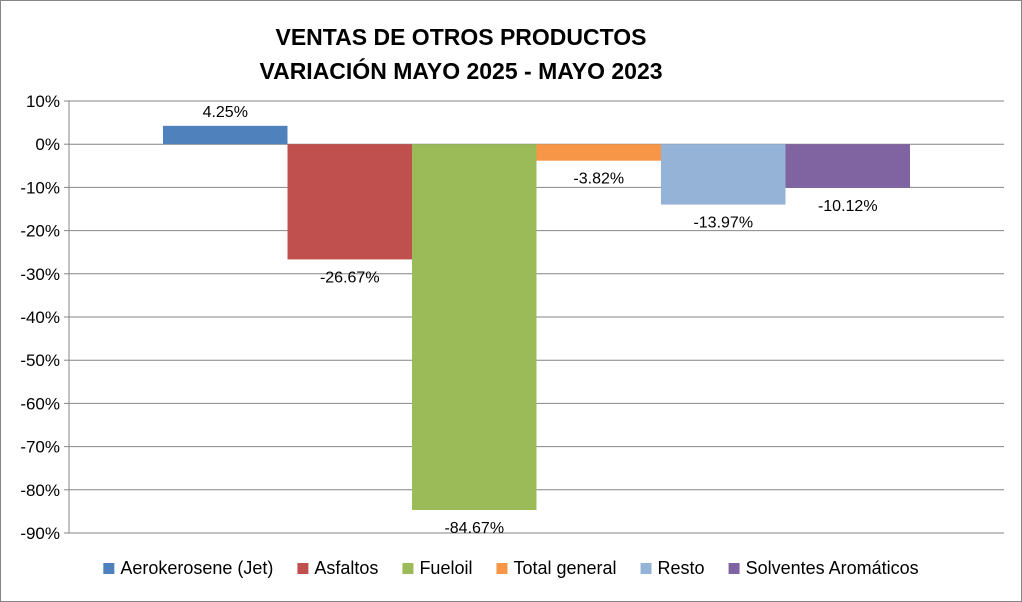  I want to click on legend-label: Aerokerosene (Jet), so click(196, 568).